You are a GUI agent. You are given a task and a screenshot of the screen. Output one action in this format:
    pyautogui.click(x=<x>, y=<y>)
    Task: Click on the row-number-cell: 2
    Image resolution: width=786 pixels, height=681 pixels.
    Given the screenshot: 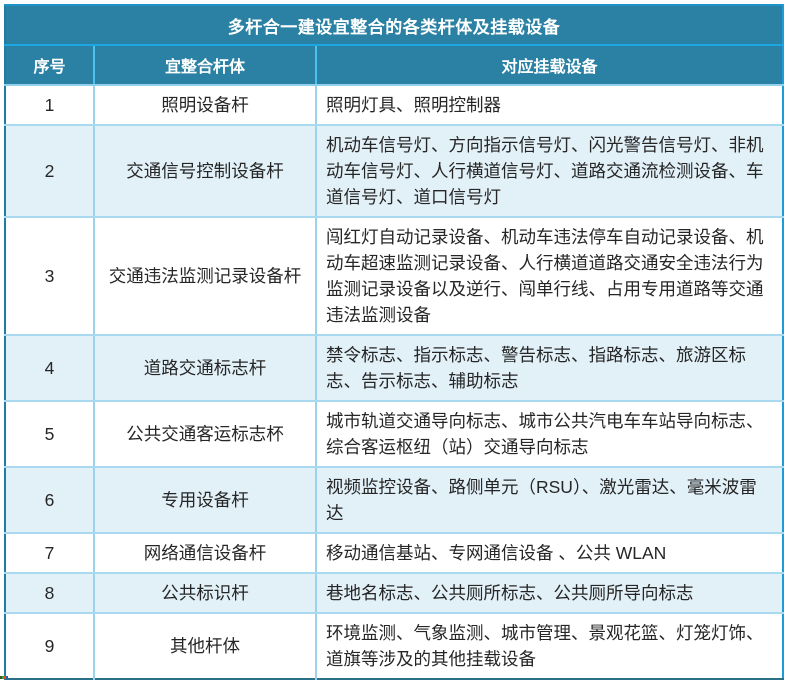 What is the action you would take?
    pyautogui.click(x=49, y=171)
    